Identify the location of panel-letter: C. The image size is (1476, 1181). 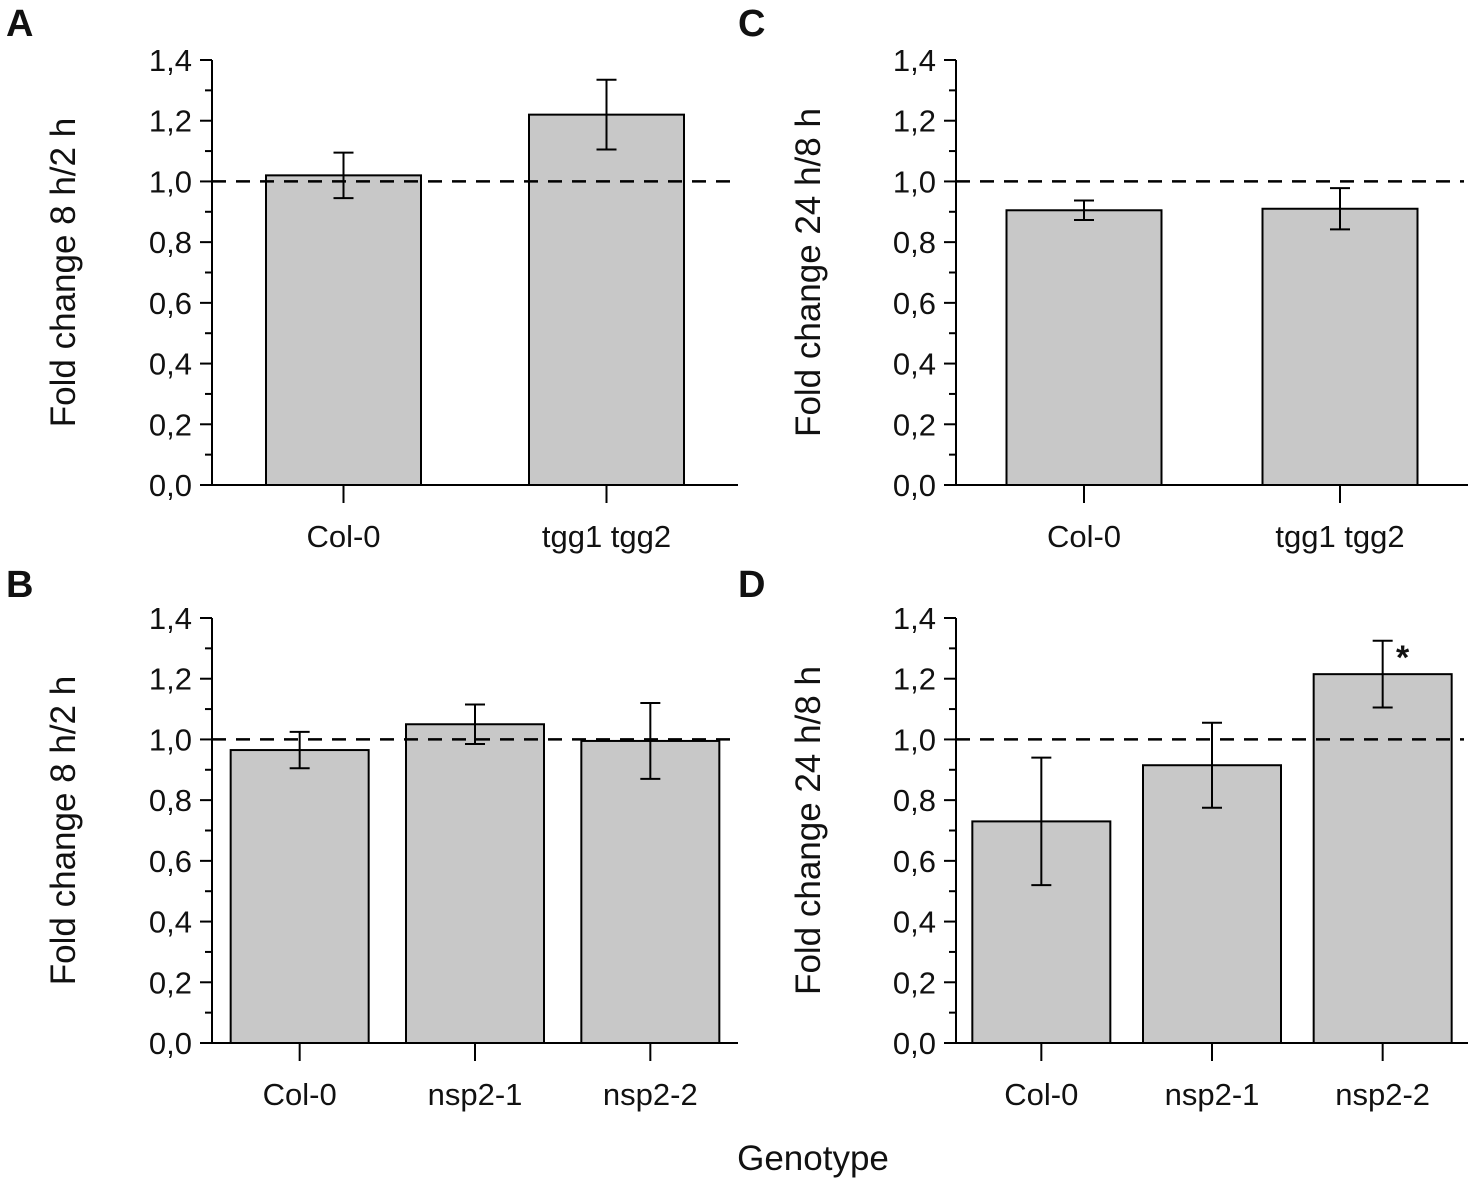
(751, 24).